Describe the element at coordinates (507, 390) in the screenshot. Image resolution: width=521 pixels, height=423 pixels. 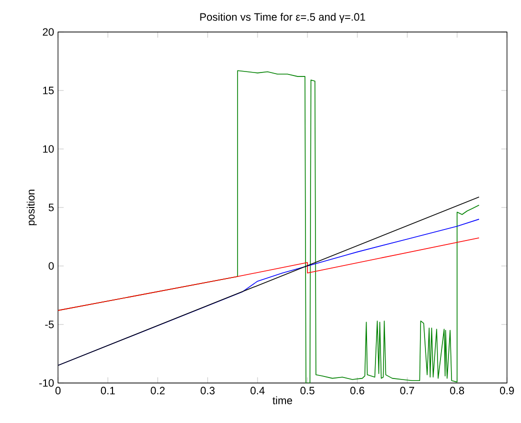
I see `x-tick-label: 0.9` at that location.